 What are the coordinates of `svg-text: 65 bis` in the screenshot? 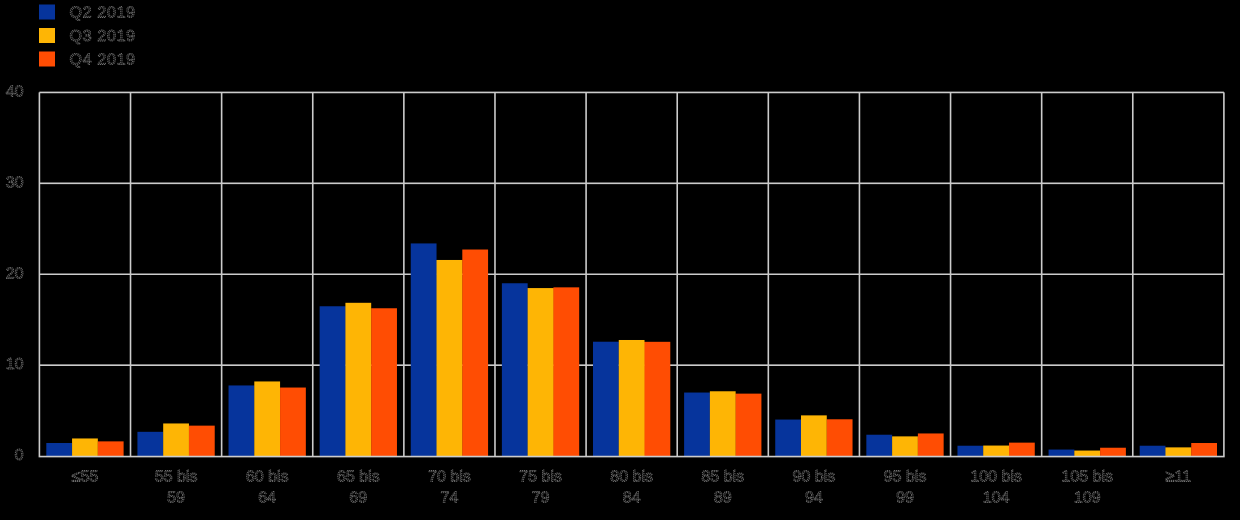 It's located at (358, 477).